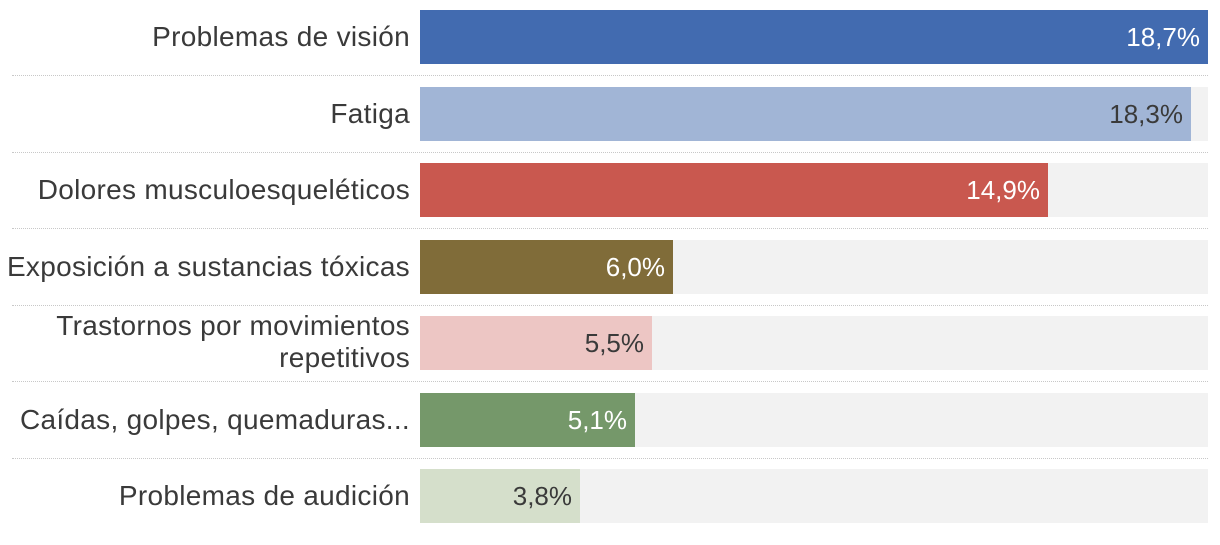  I want to click on bar-track: 14,9%, so click(814, 190).